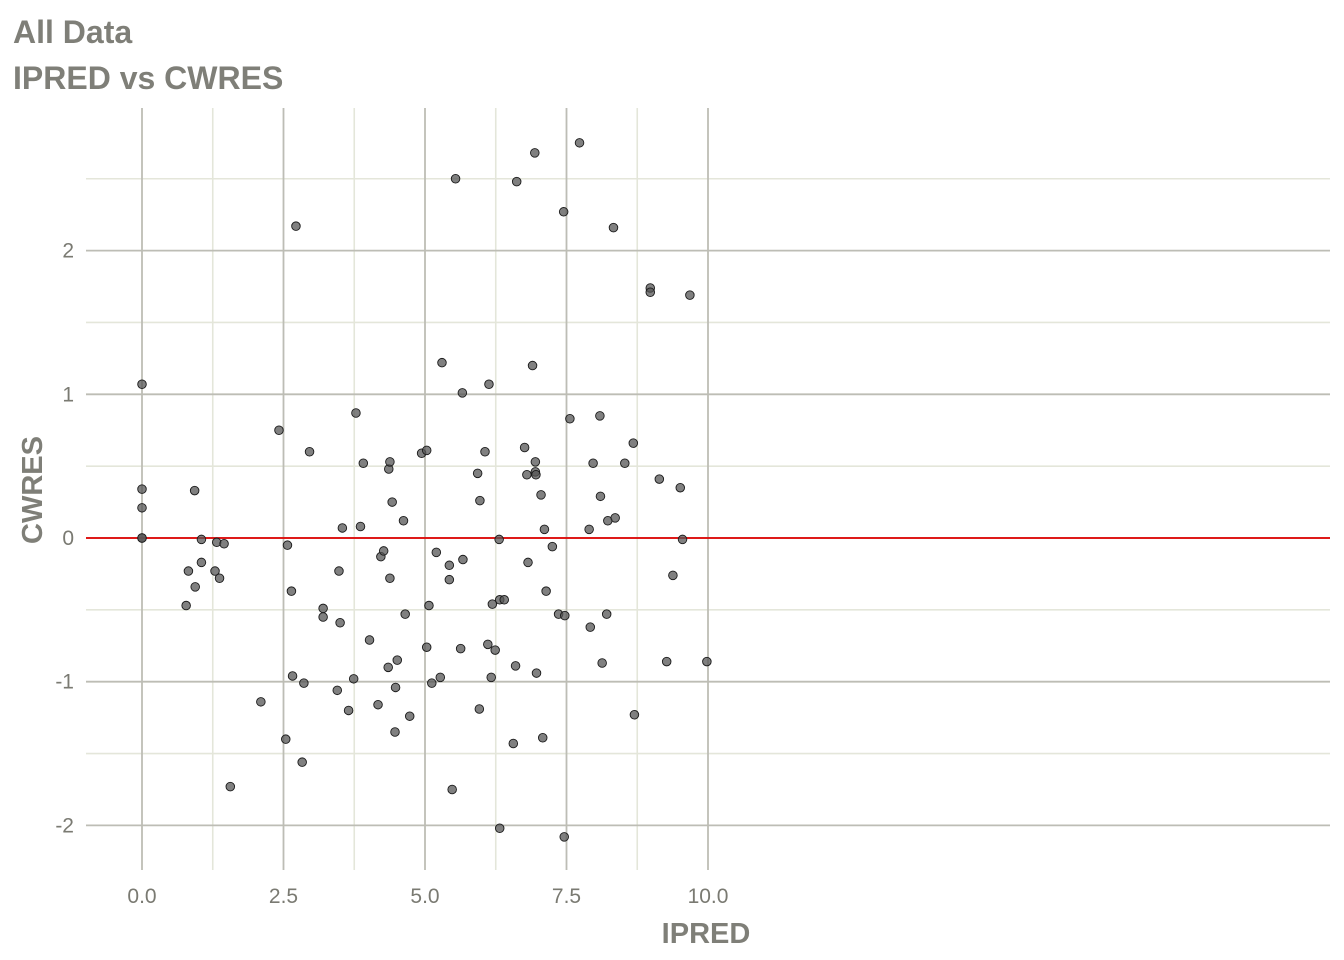  What do you see at coordinates (68, 394) in the screenshot?
I see `y-tick-label: 1` at bounding box center [68, 394].